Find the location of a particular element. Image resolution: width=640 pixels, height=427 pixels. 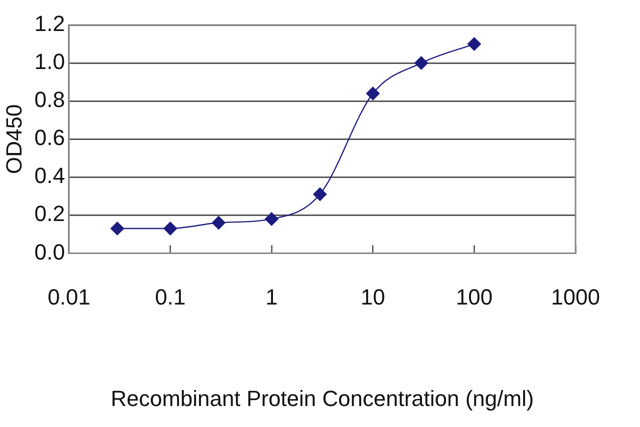

y-tick-label: 1.2 is located at coordinates (49, 23).